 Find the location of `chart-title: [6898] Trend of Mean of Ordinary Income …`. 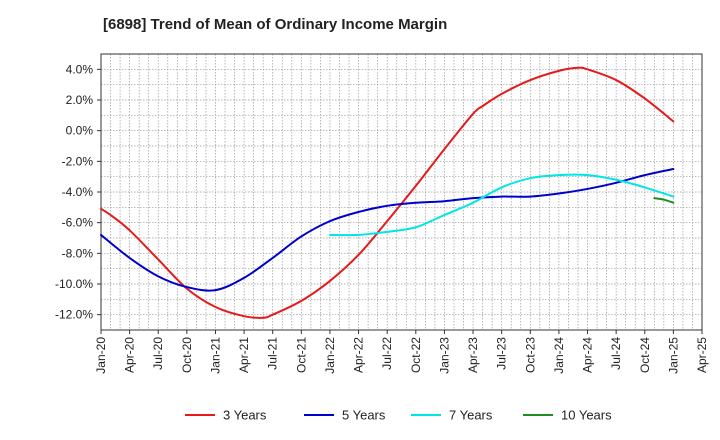

chart-title: [6898] Trend of Mean of Ordinary Income … is located at coordinates (275, 24).